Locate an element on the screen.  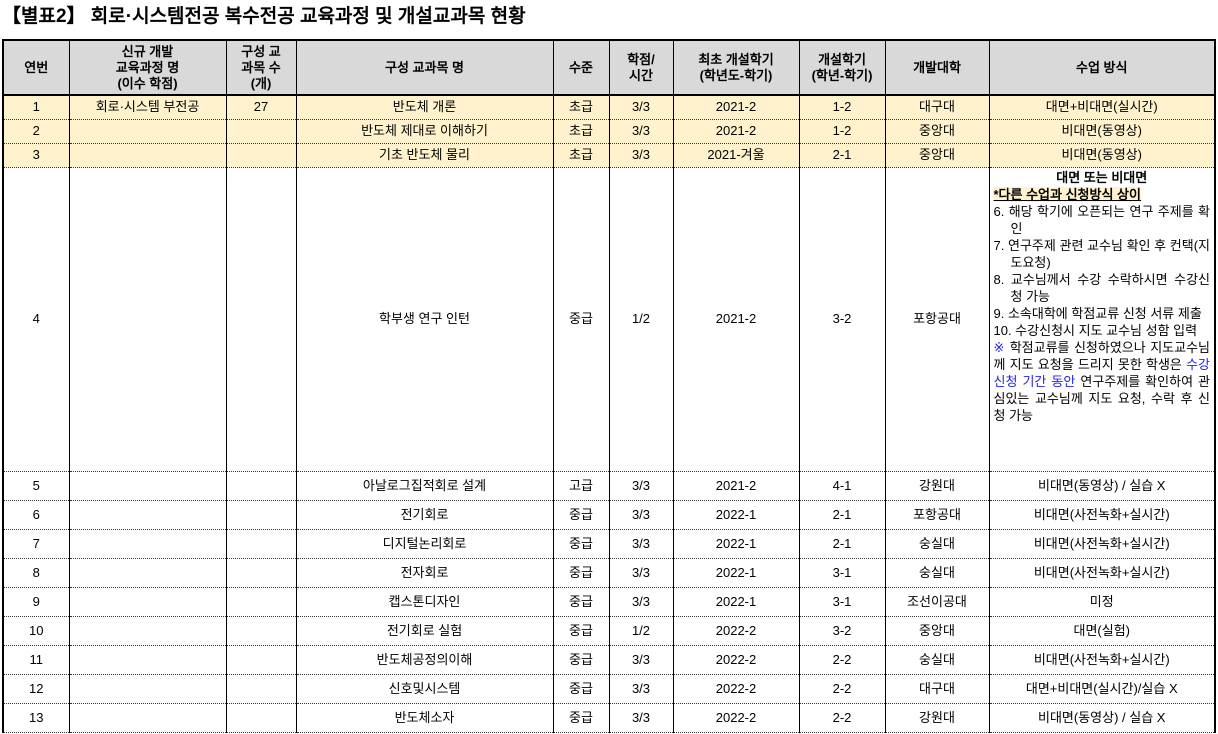
cell-credit: 1/2 is located at coordinates (641, 319).